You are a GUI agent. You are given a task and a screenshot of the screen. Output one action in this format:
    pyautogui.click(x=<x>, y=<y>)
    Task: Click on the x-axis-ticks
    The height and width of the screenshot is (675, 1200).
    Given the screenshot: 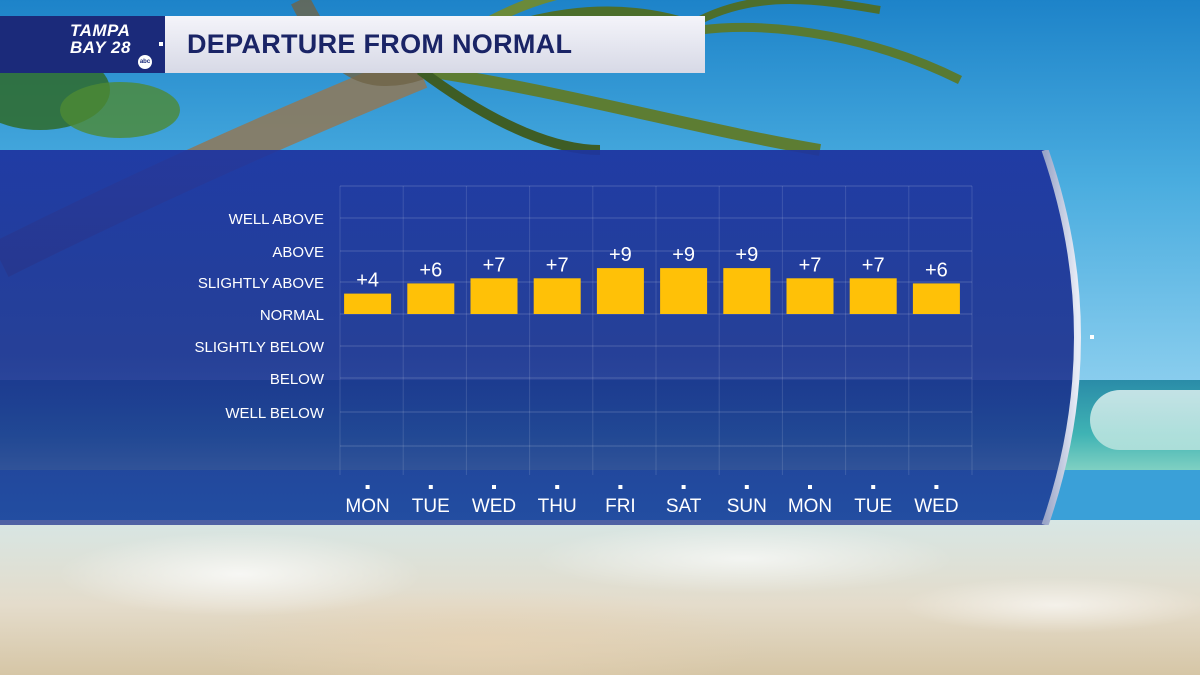 What is the action you would take?
    pyautogui.click(x=652, y=487)
    